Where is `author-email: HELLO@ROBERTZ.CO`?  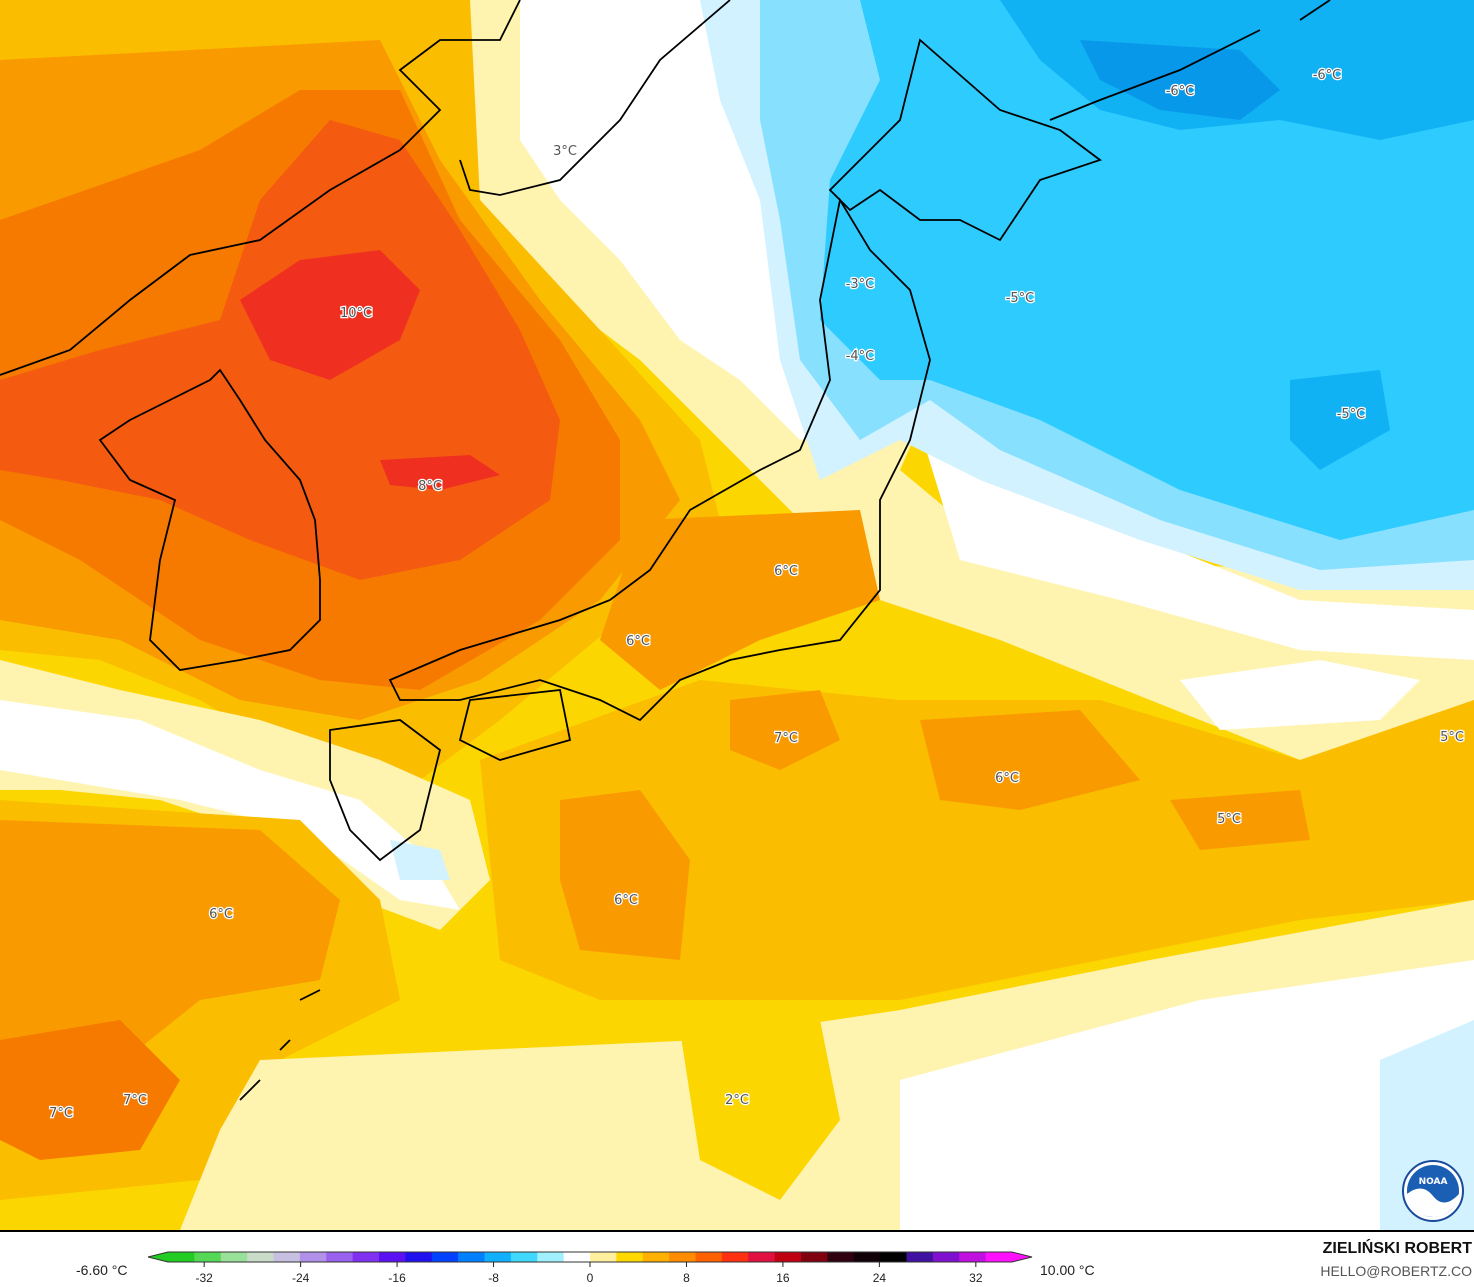 author-email: HELLO@ROBERTZ.CO is located at coordinates (1396, 1271).